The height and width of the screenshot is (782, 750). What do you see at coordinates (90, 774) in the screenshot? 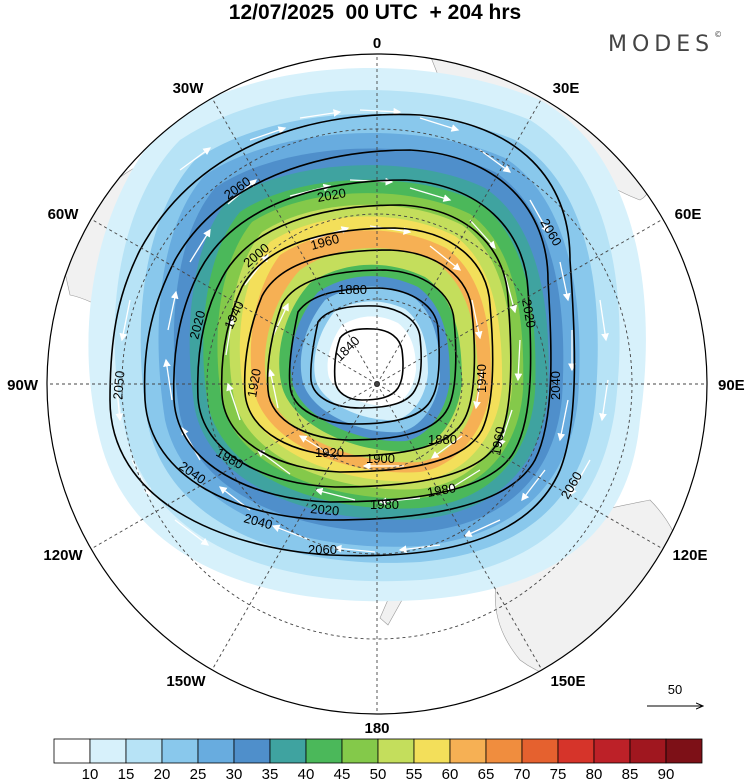
I see `colorbar-tick-label: 10` at bounding box center [90, 774].